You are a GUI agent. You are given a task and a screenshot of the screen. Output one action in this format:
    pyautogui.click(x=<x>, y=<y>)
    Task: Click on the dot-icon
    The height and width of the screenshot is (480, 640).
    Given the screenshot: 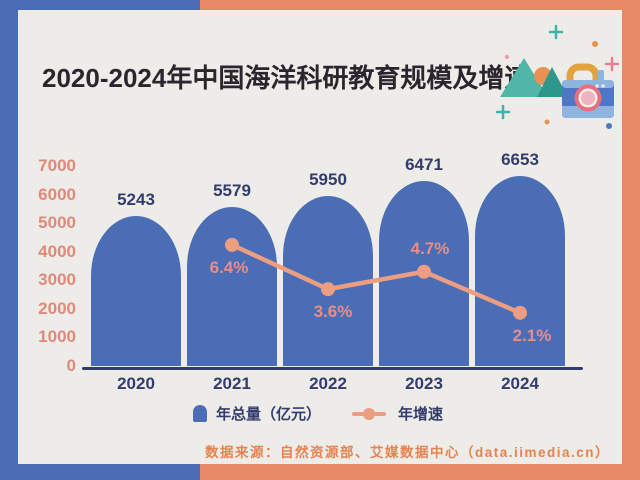 What is the action you would take?
    pyautogui.click(x=558, y=85)
    